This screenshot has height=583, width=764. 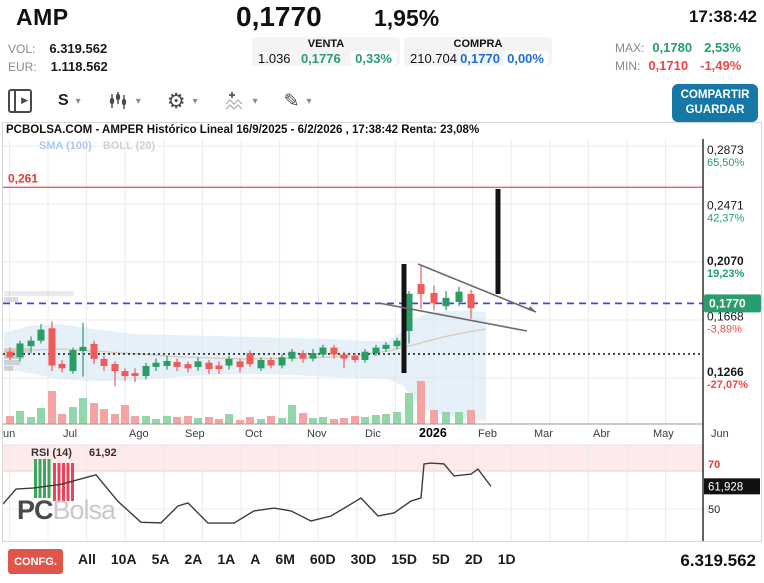 What do you see at coordinates (724, 329) in the screenshot?
I see `svg-text: -3,89%` at bounding box center [724, 329].